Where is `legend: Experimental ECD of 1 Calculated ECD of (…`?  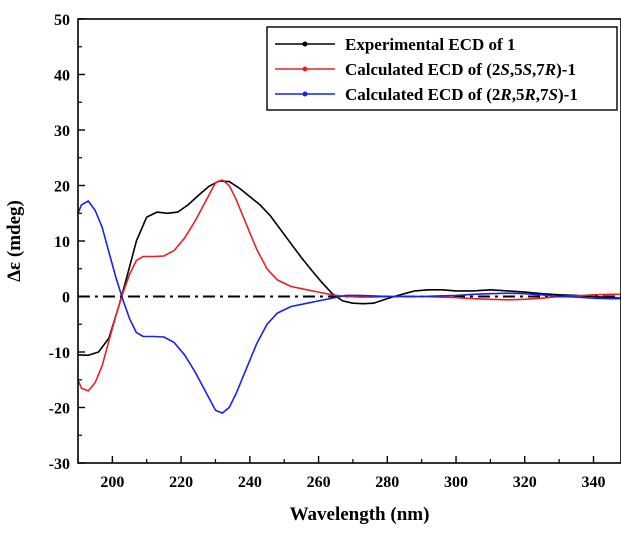 legend: Experimental ECD of 1 Calculated ECD of (… is located at coordinates (442, 68).